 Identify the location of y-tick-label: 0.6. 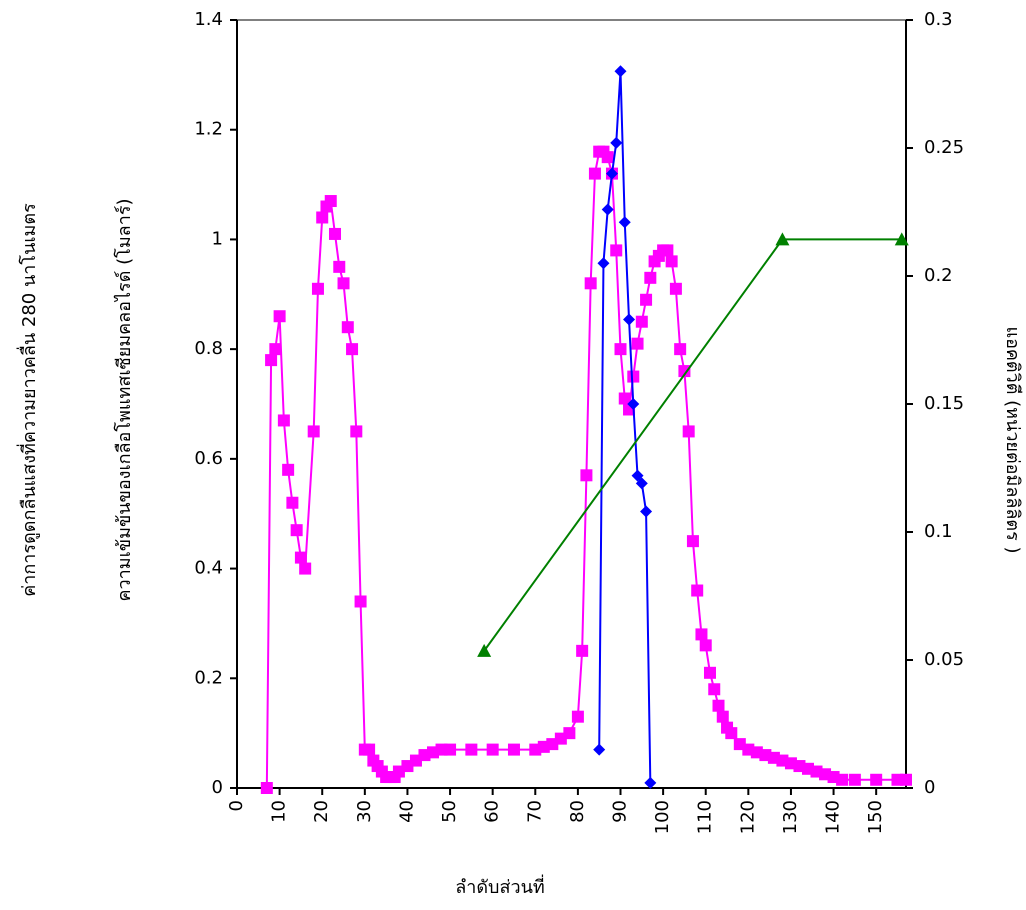
(208, 458).